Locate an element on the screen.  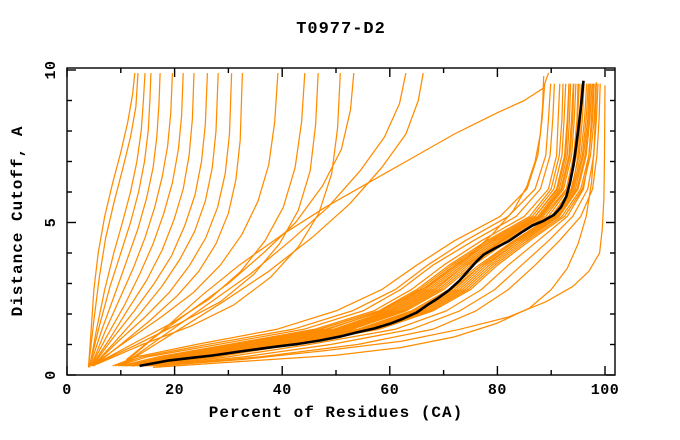
chart-title: T0977-D2 is located at coordinates (341, 29).